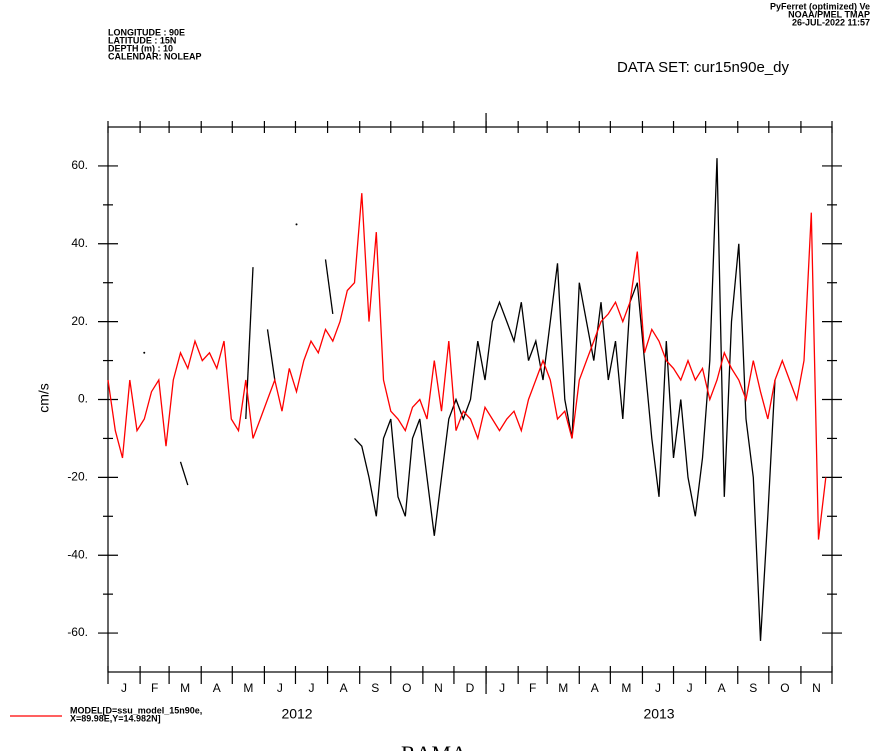  Describe the element at coordinates (77, 477) in the screenshot. I see `y-tick-label: -20.` at that location.